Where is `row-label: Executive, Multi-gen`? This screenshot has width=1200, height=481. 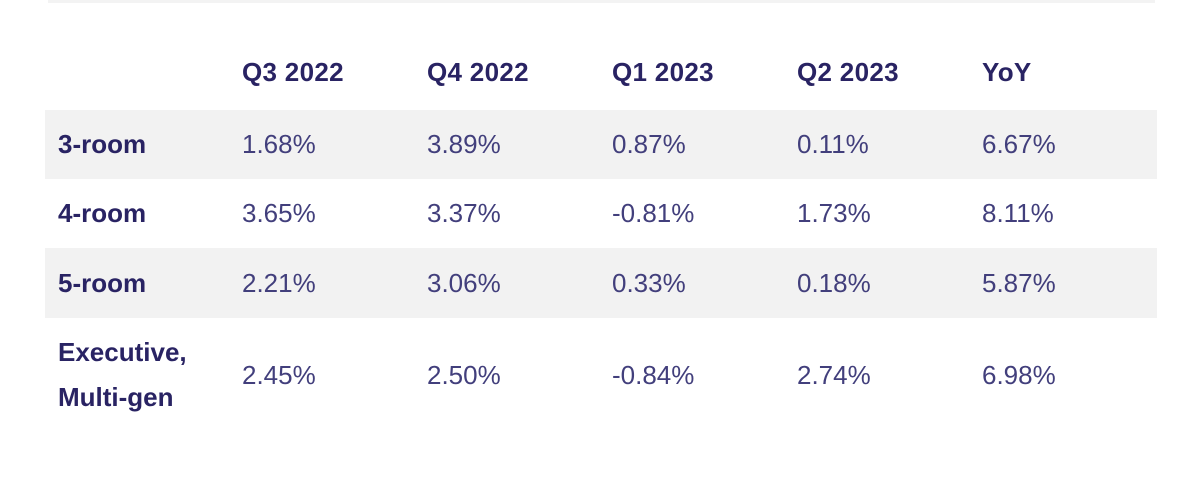 row-label: Executive, Multi-gen is located at coordinates (122, 374).